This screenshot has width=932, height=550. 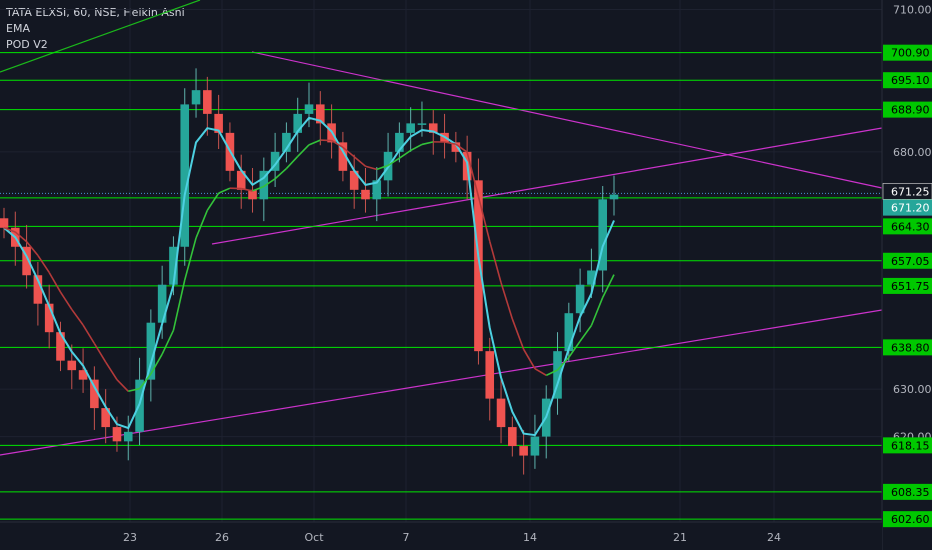 What do you see at coordinates (910, 208) in the screenshot?
I see `price-badge-label-1: 671.20` at bounding box center [910, 208].